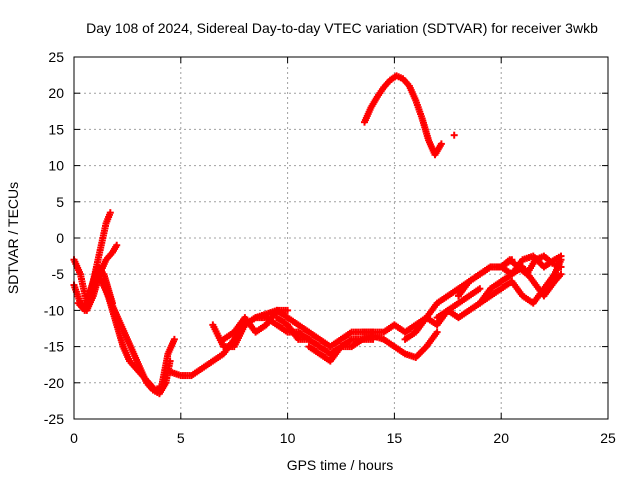 This screenshot has width=640, height=480. I want to click on y-tick-label: 25, so click(56, 57).